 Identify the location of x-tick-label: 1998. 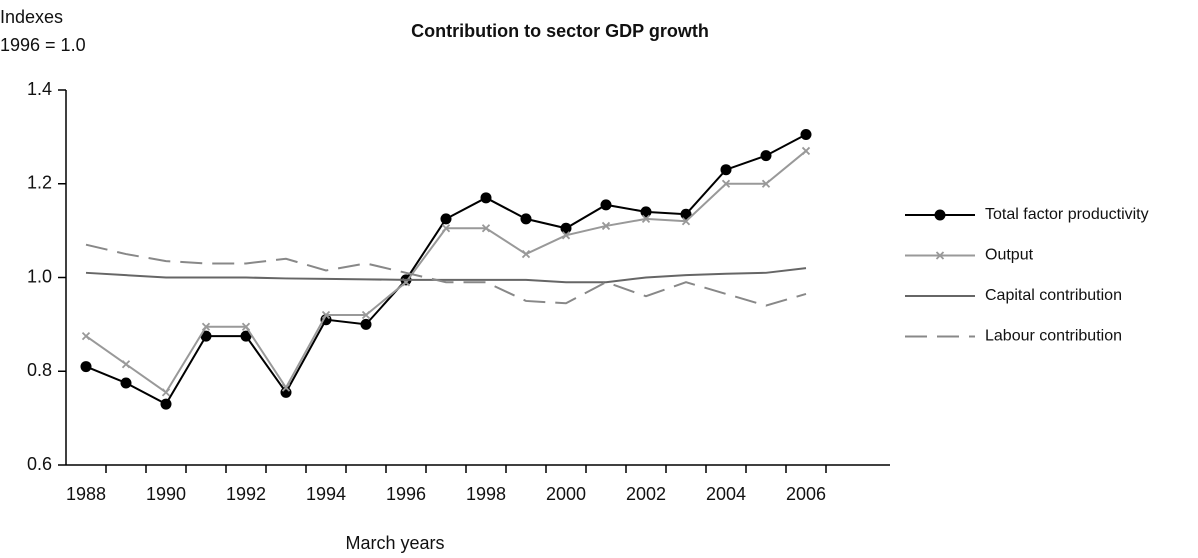
(486, 494).